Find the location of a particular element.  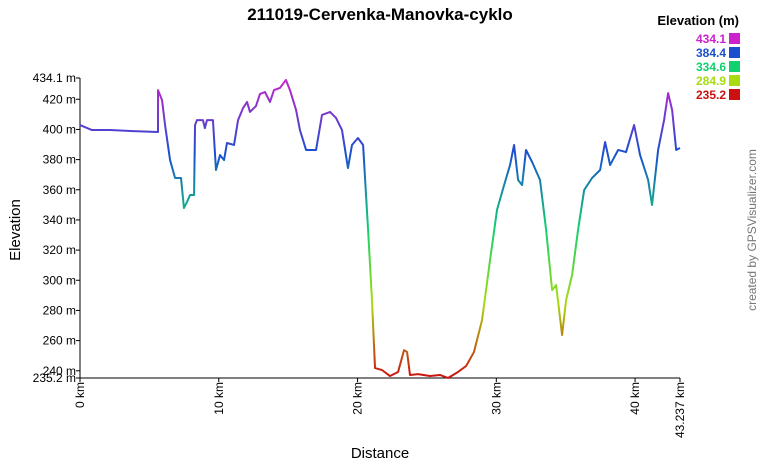

y-tick-label: 240 m is located at coordinates (59, 371).